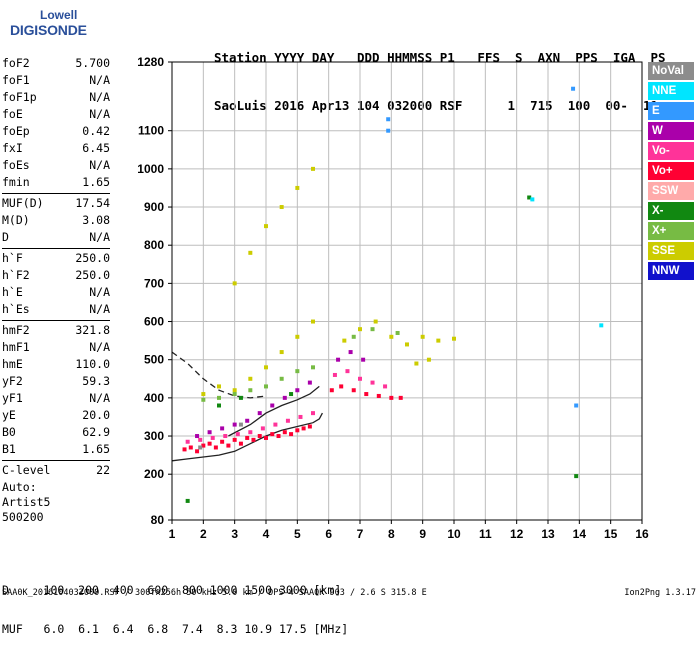 The height and width of the screenshot is (649, 700). Describe the element at coordinates (48, 30) in the screenshot. I see `logo-line2: DIGISONDE` at that location.